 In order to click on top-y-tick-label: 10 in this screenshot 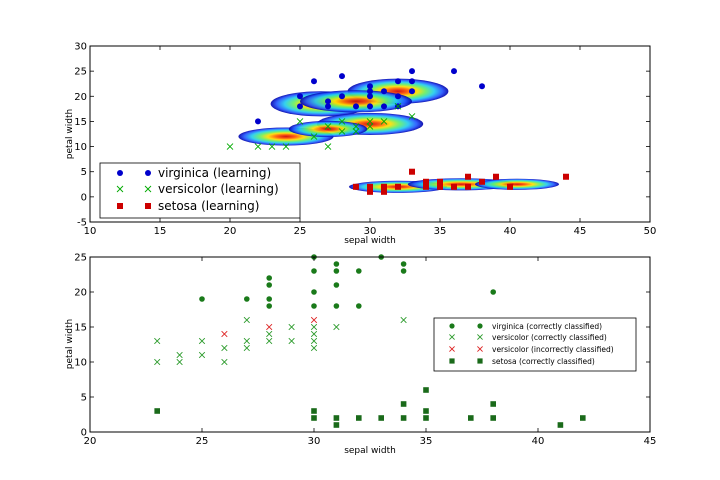, I will do `click(80, 147)`.